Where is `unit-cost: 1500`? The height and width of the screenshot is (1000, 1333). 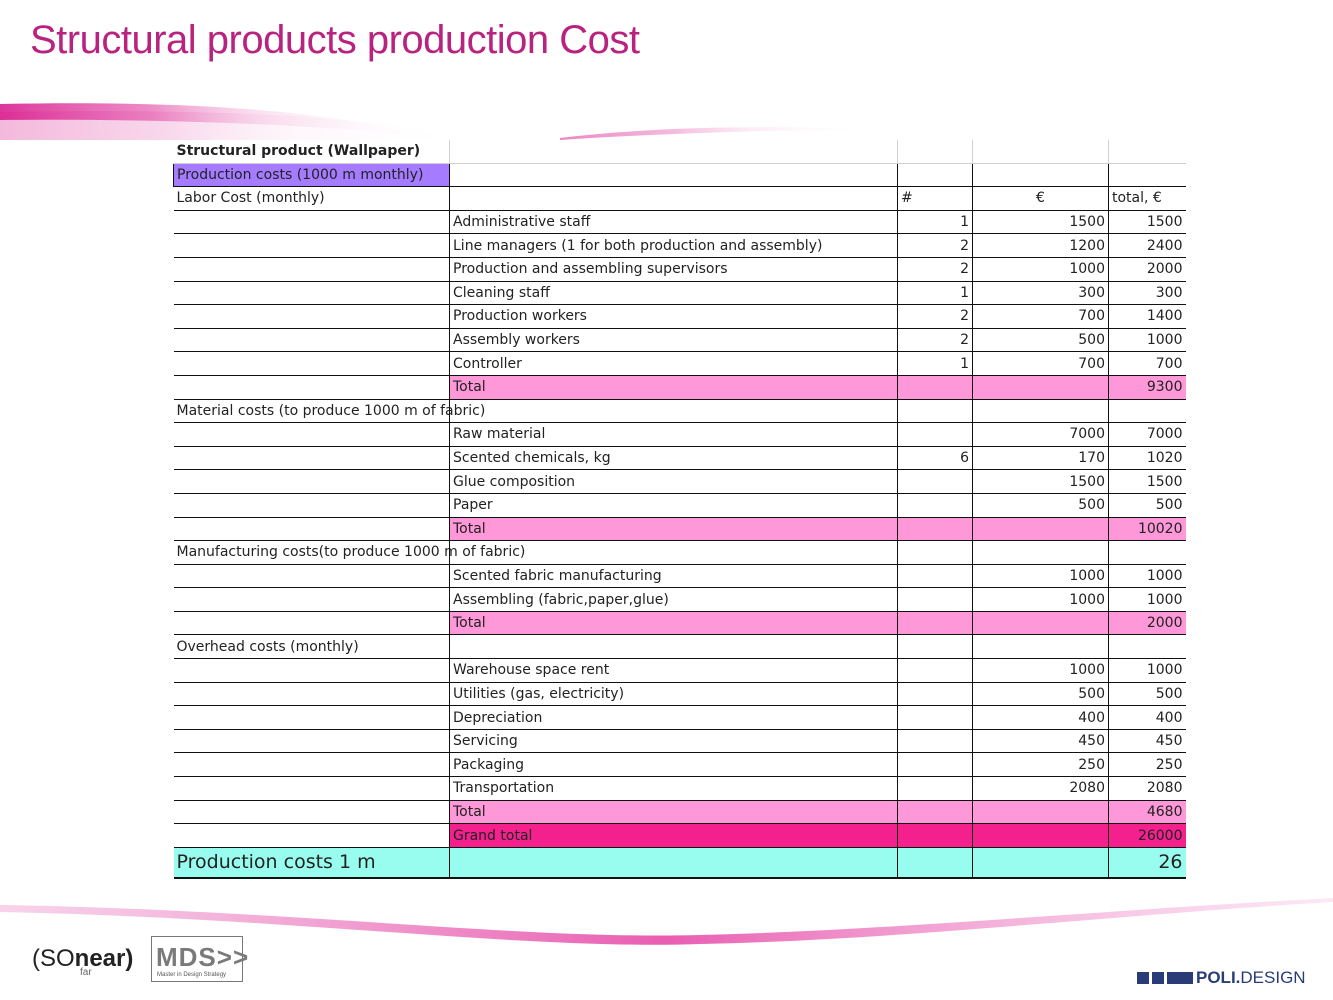 unit-cost: 1500 is located at coordinates (1040, 481).